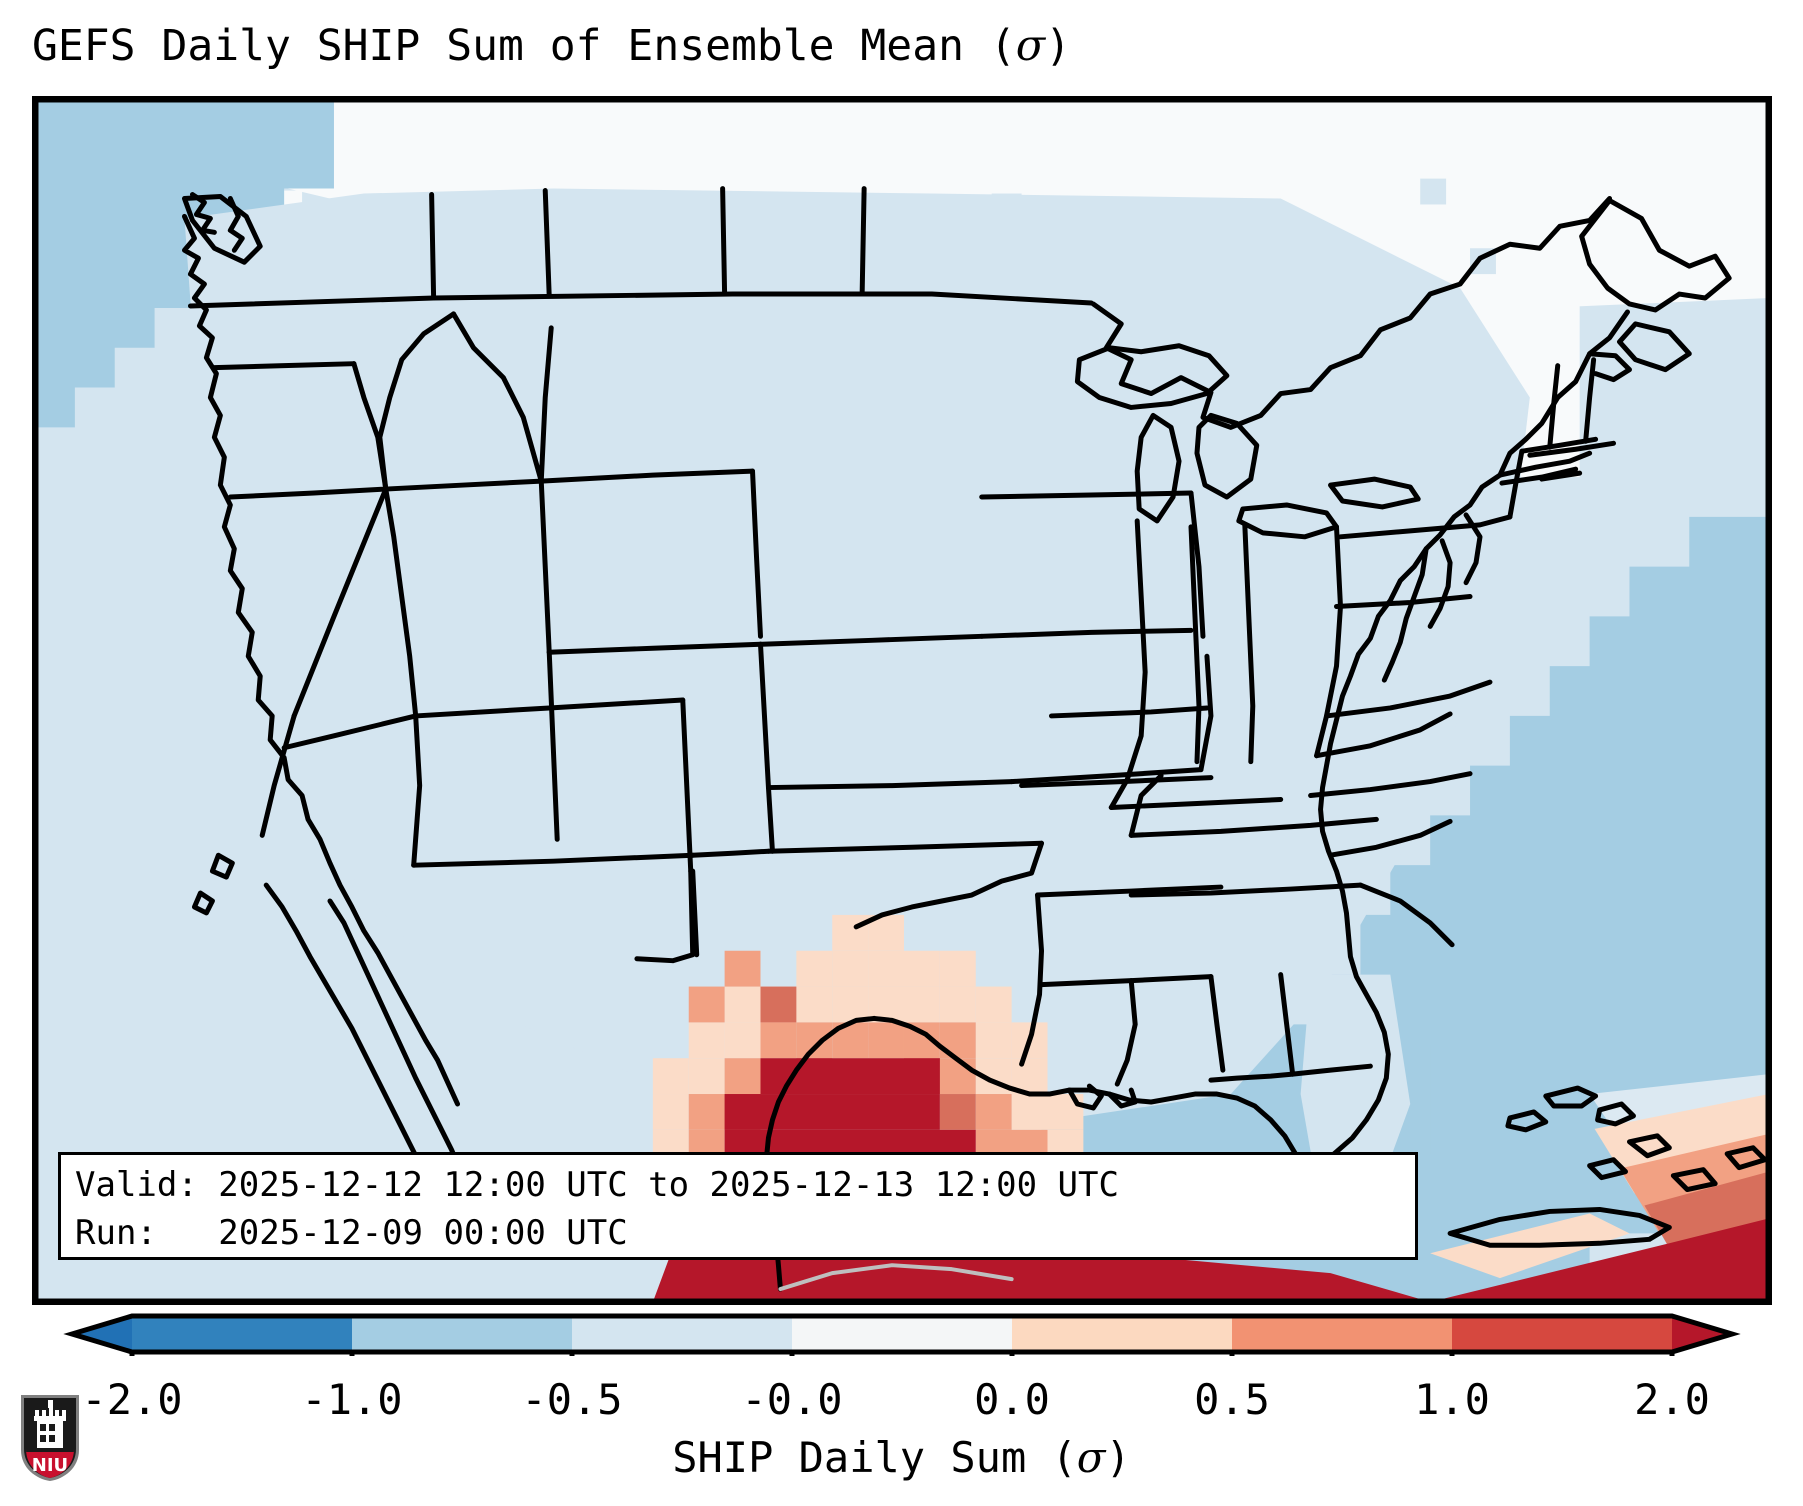 This screenshot has height=1506, width=1803. What do you see at coordinates (132, 1399) in the screenshot?
I see `colorbar-tick-label: -2.0` at bounding box center [132, 1399].